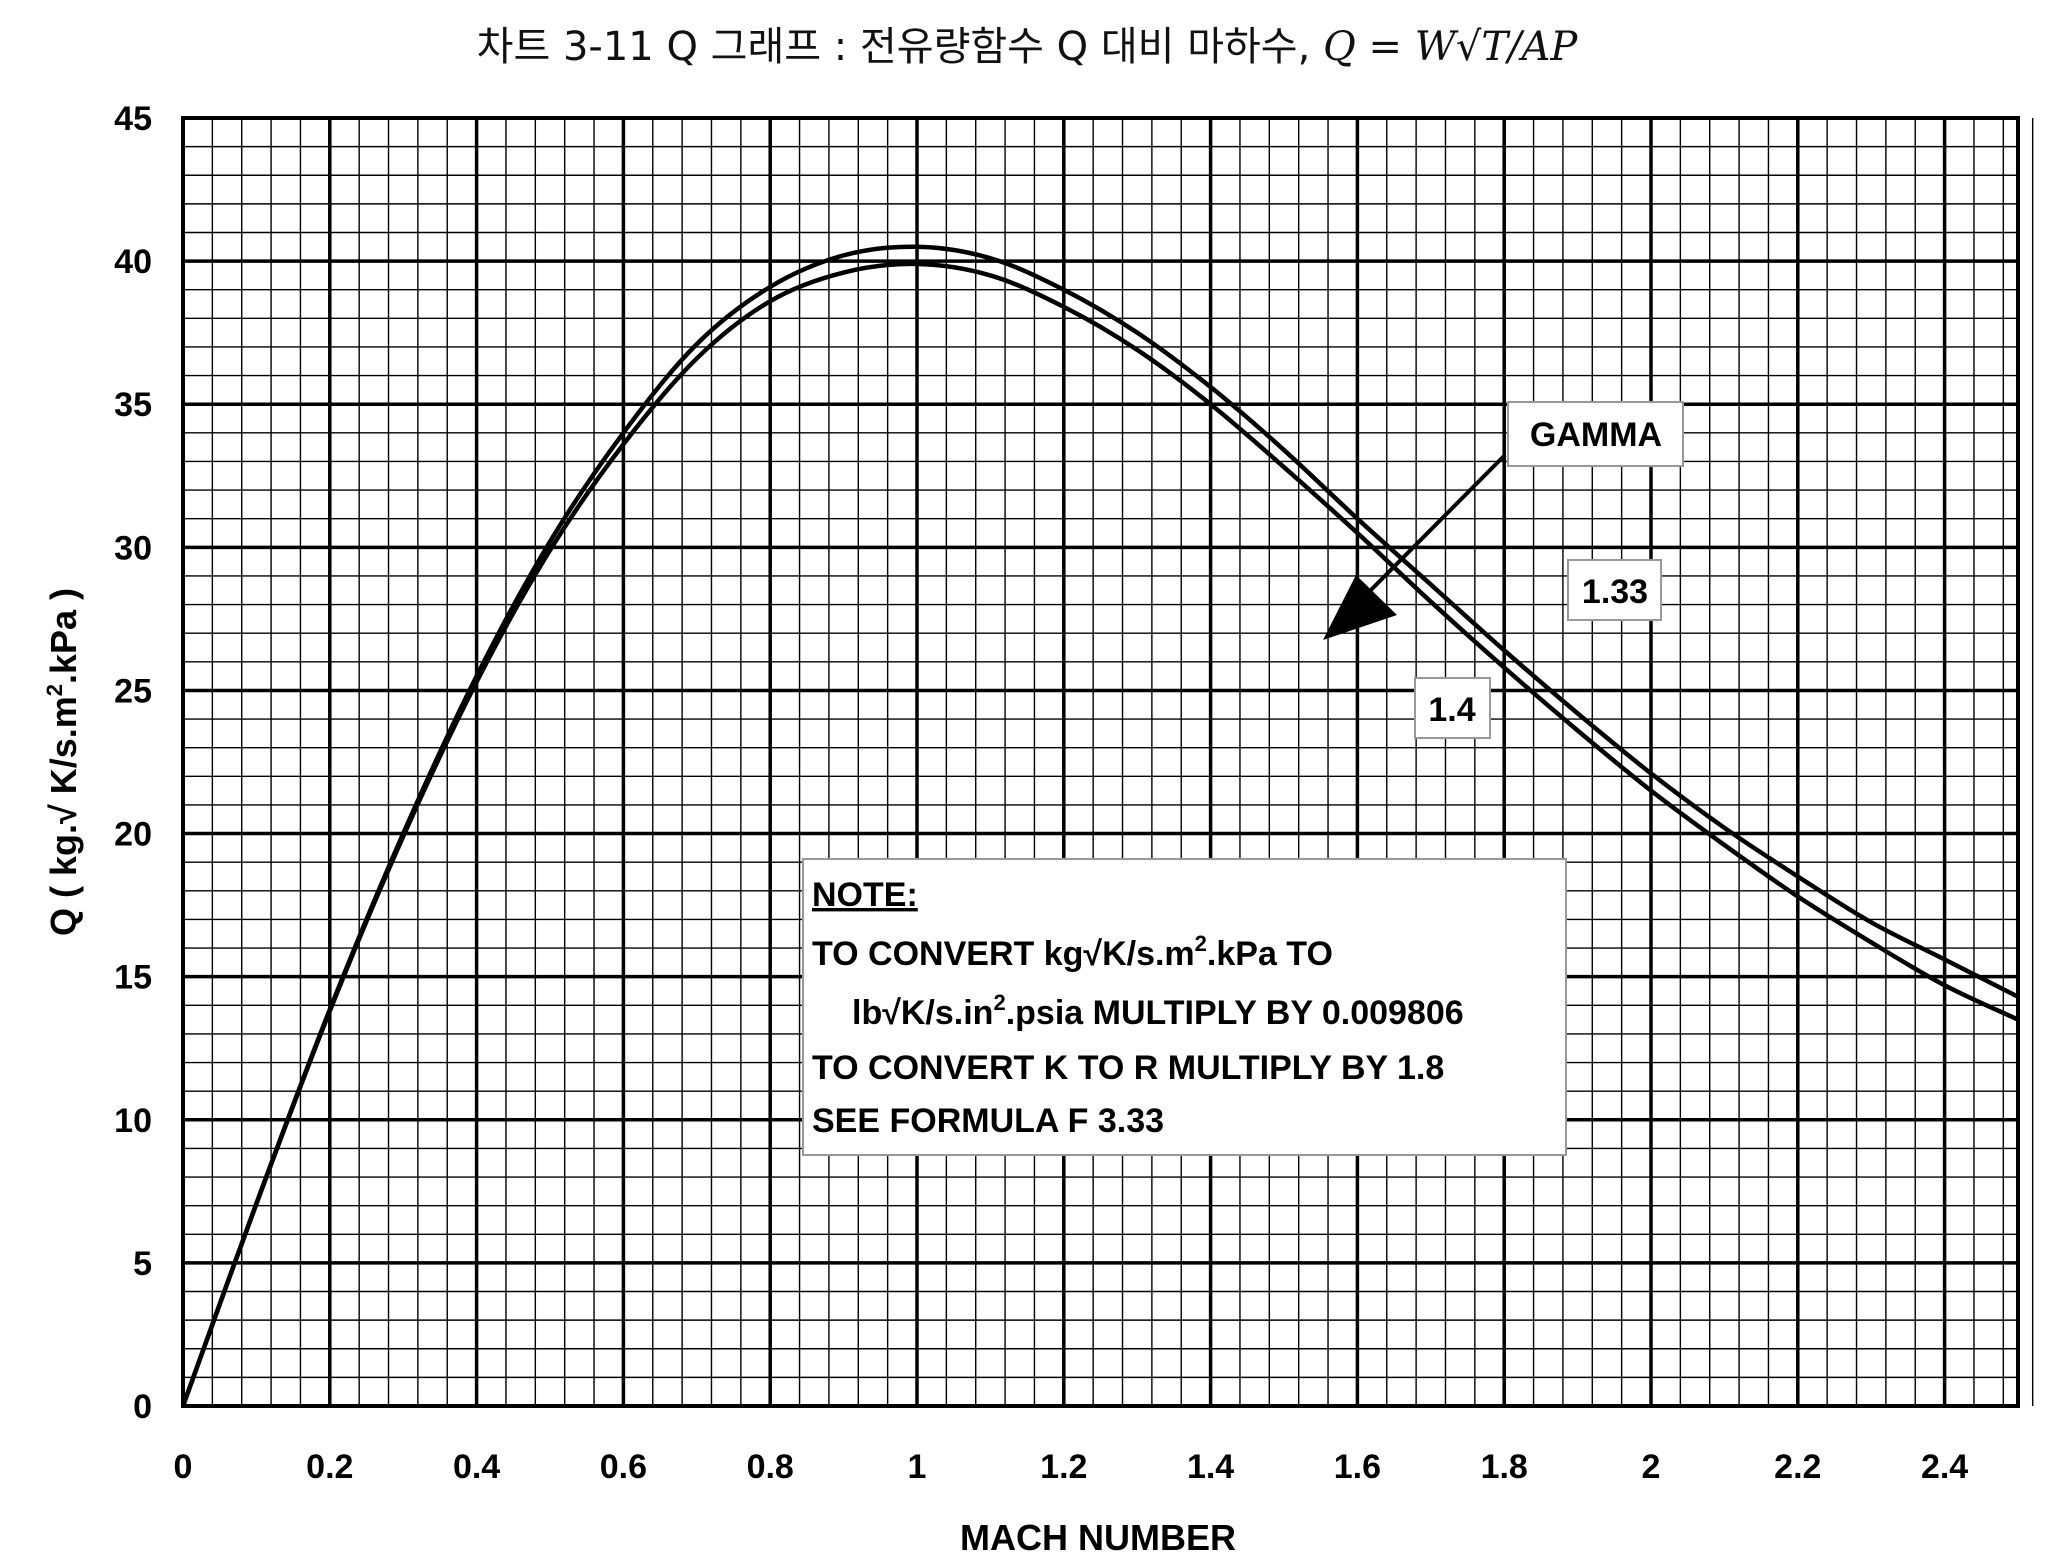  What do you see at coordinates (133, 763) in the screenshot?
I see `y-tick-labels: 0 5 10 15 20 25 30 35 40 45` at bounding box center [133, 763].